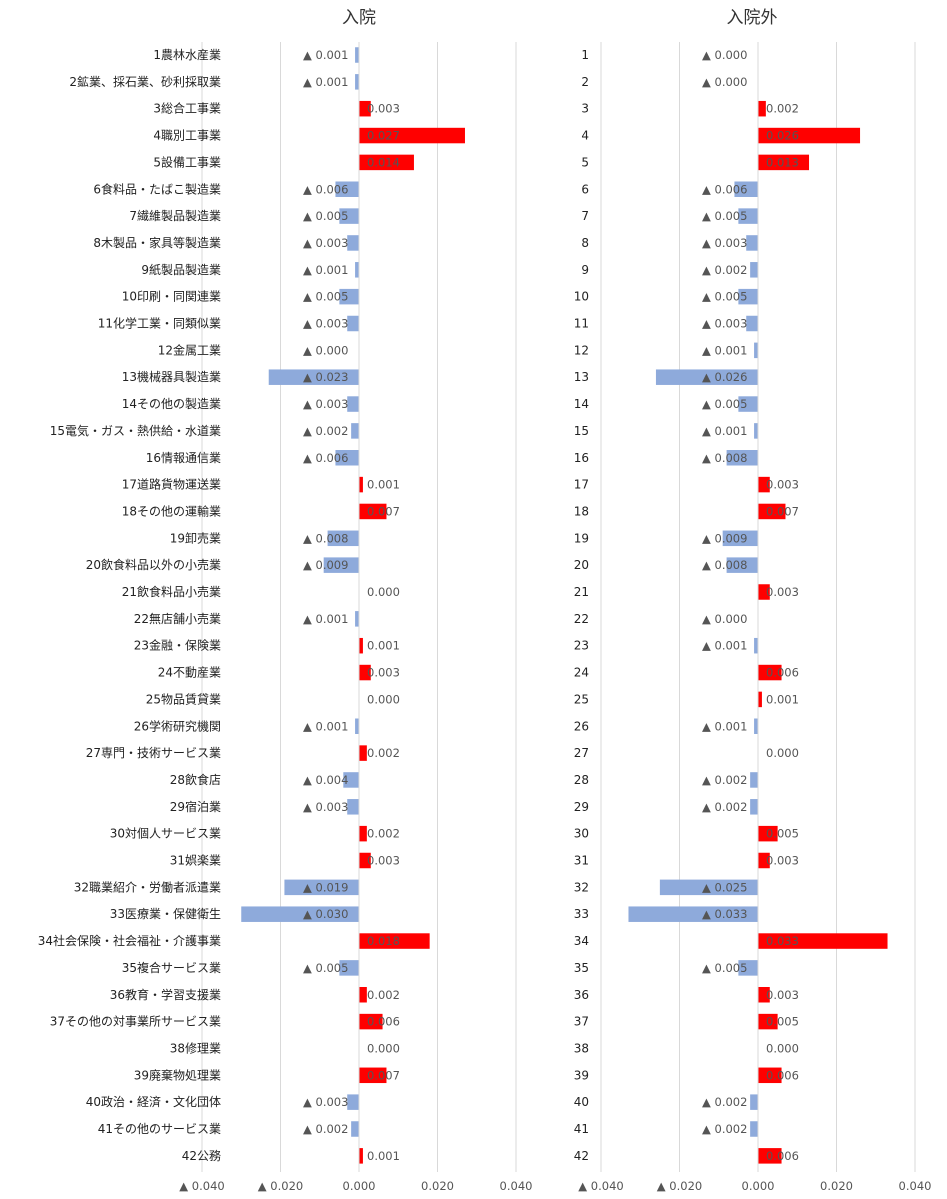  Describe the element at coordinates (581, 753) in the screenshot. I see `category-label: 27` at that location.